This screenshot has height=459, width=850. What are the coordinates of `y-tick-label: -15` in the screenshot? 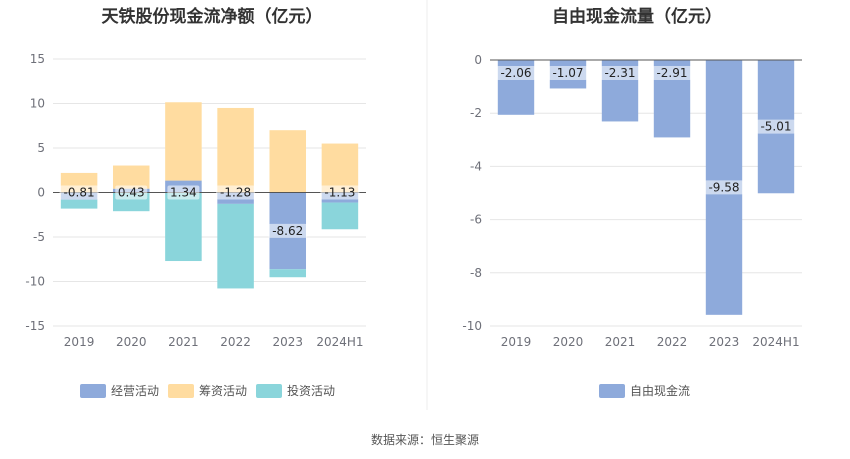 It's located at (35, 326).